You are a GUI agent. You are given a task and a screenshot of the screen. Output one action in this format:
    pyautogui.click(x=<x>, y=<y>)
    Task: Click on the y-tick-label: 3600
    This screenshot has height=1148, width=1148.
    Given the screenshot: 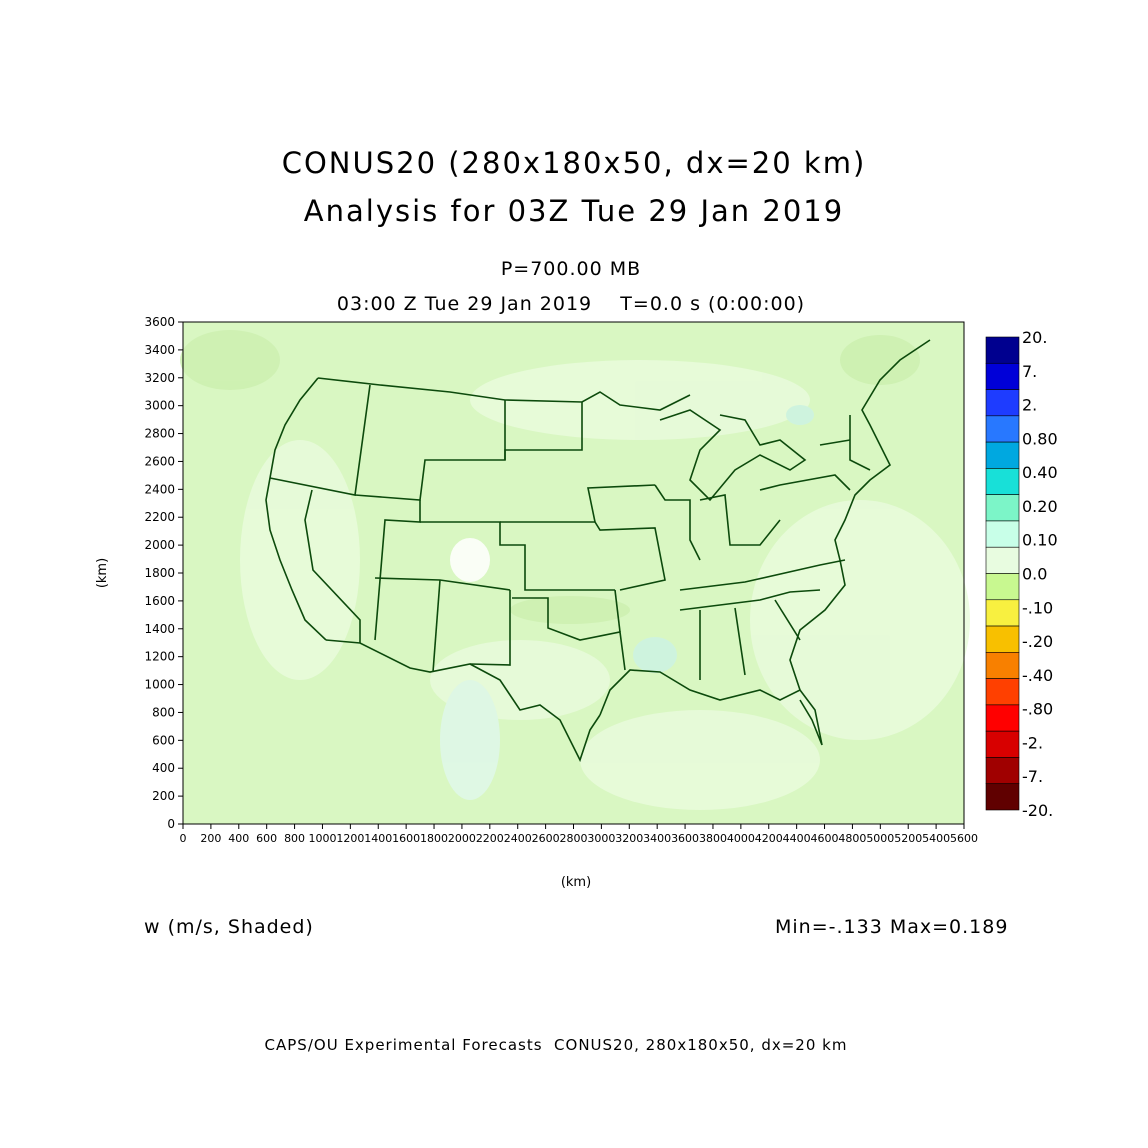 What is the action you would take?
    pyautogui.click(x=159, y=322)
    